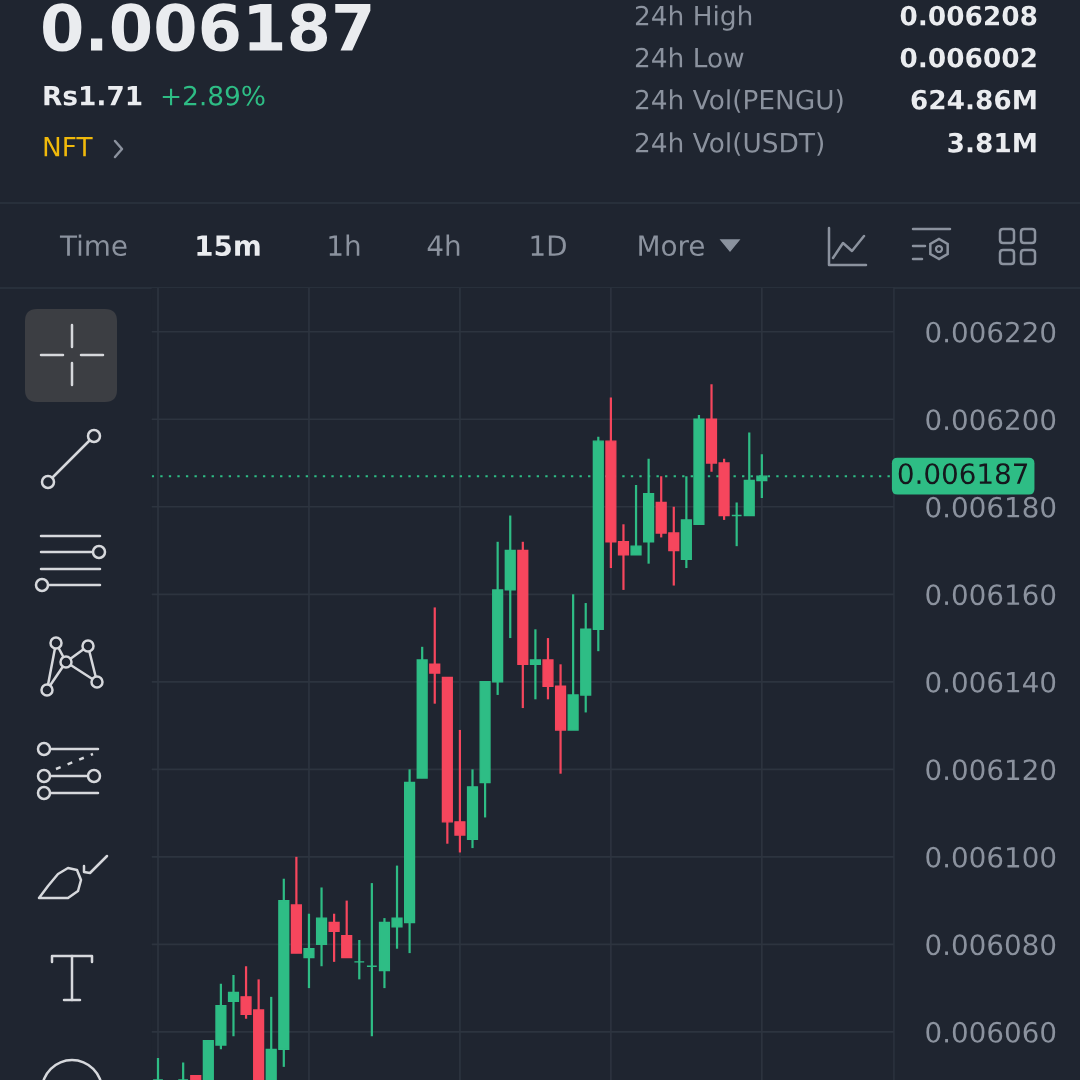  What do you see at coordinates (93, 96) in the screenshot?
I see `chart-subtitle: Rs1.71` at bounding box center [93, 96].